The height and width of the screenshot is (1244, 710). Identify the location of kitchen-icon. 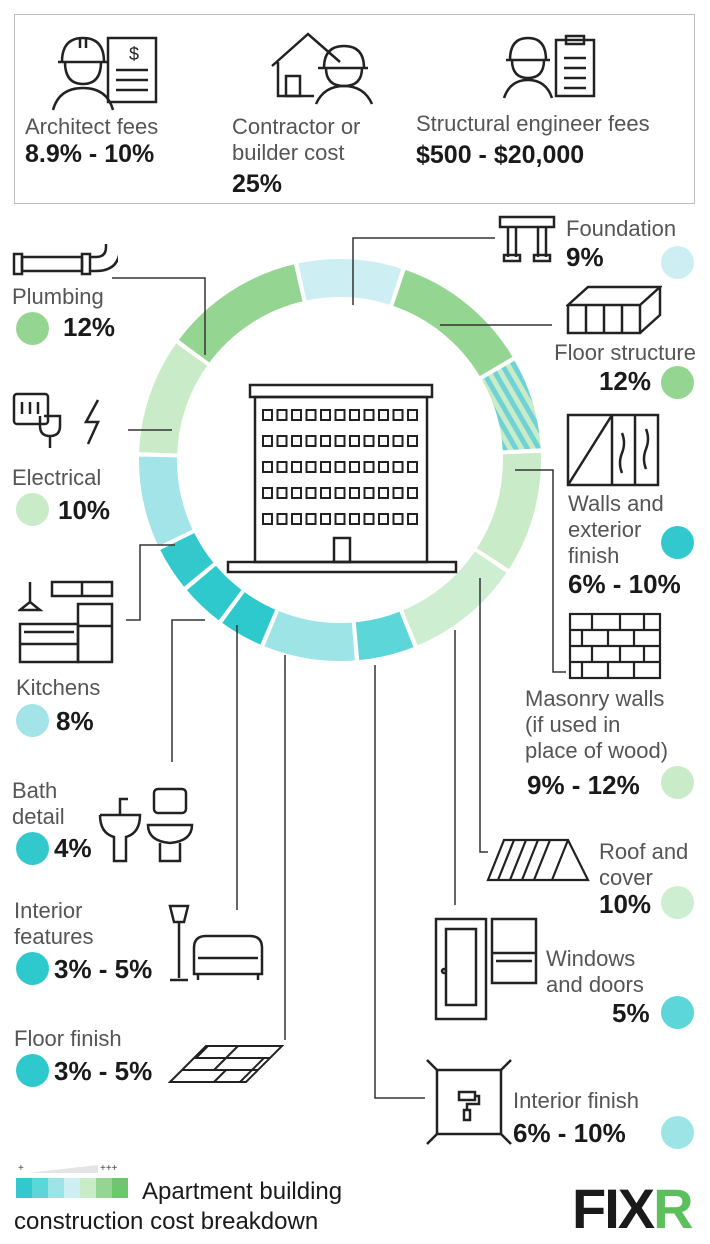
(66, 622).